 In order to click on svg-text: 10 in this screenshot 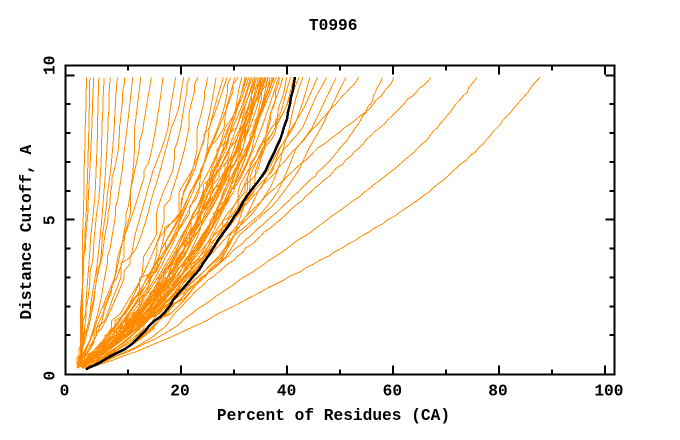, I will do `click(51, 65)`.